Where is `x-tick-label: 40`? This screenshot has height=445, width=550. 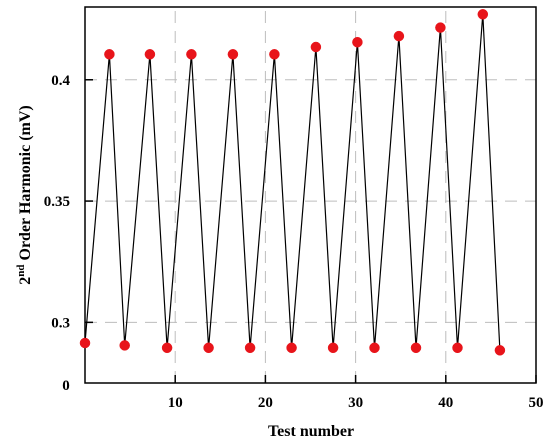
x-tick-label: 40 is located at coordinates (445, 403).